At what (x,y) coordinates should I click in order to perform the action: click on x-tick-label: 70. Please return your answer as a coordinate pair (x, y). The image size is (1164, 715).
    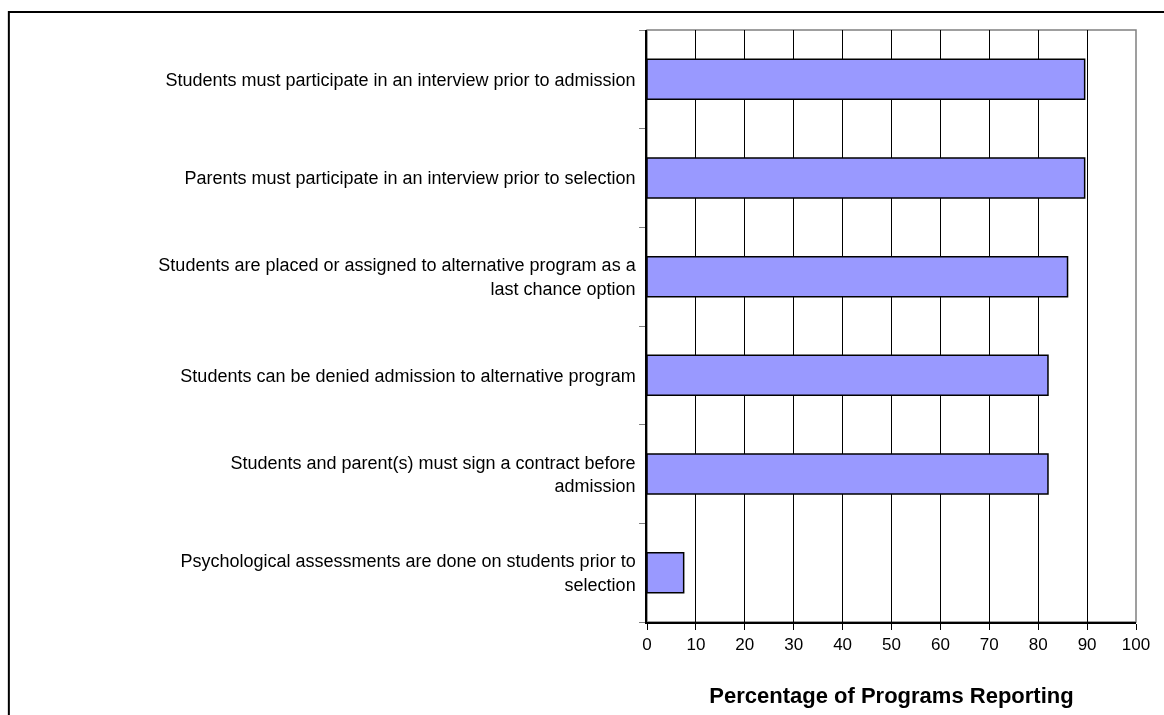
    Looking at the image, I should click on (989, 645).